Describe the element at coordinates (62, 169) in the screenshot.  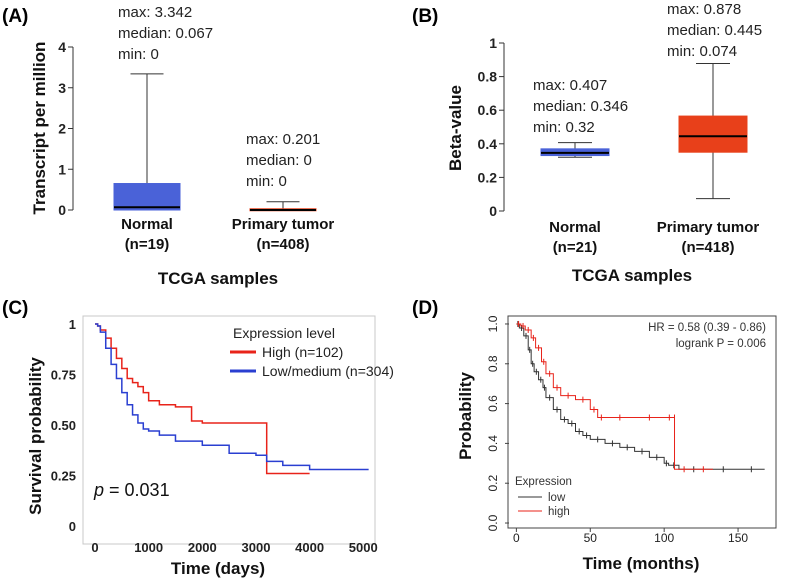
I see `panel-a-ytick: 1` at that location.